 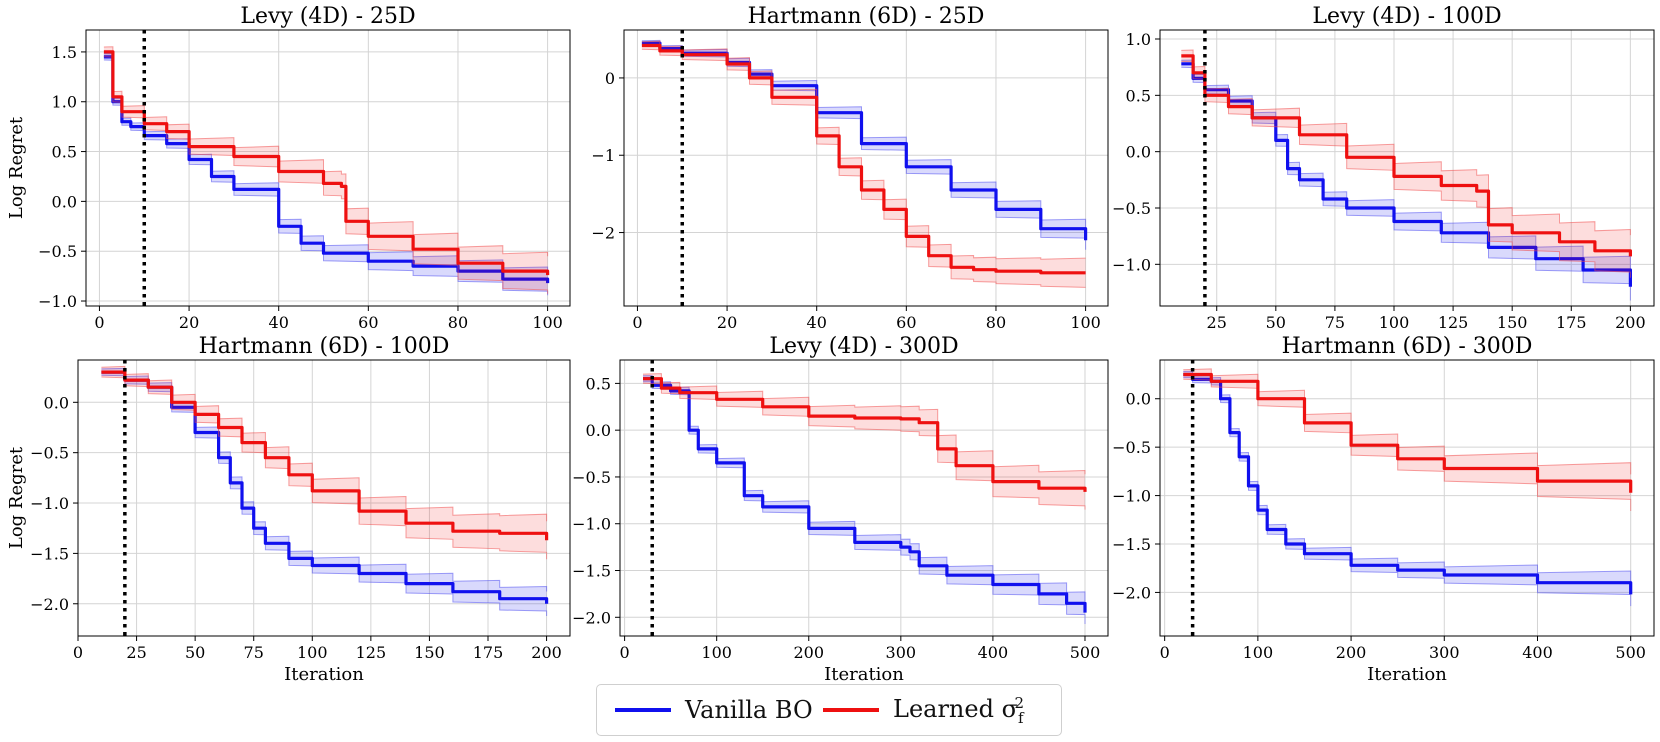 What do you see at coordinates (195, 652) in the screenshot?
I see `x-tick-label: 50` at bounding box center [195, 652].